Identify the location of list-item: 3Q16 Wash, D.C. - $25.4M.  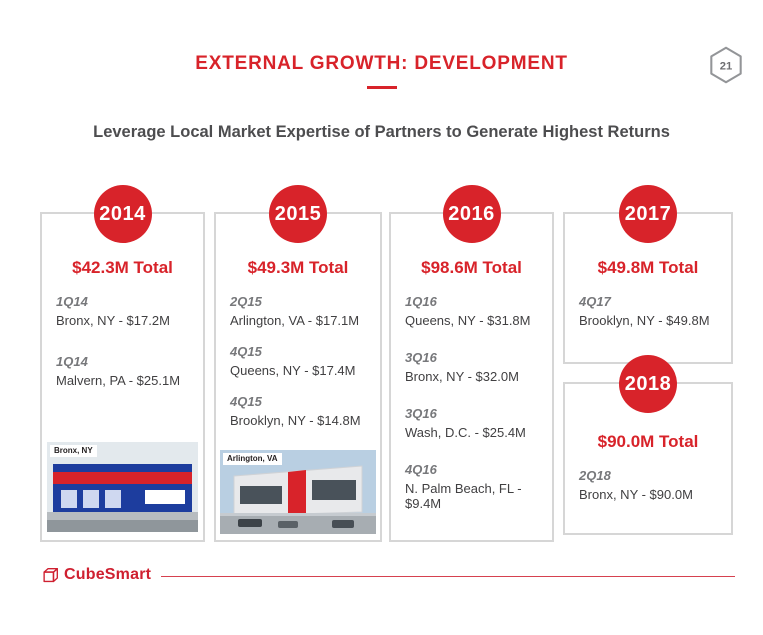
(471, 423).